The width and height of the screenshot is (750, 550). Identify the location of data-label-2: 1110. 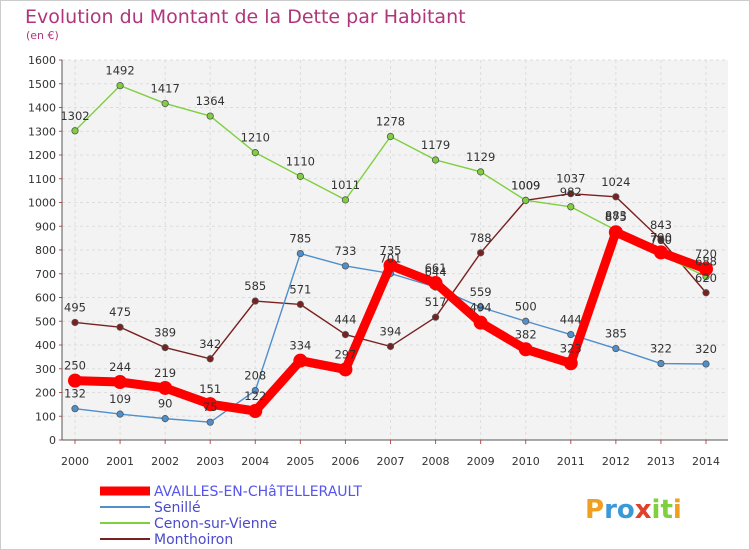
(300, 161).